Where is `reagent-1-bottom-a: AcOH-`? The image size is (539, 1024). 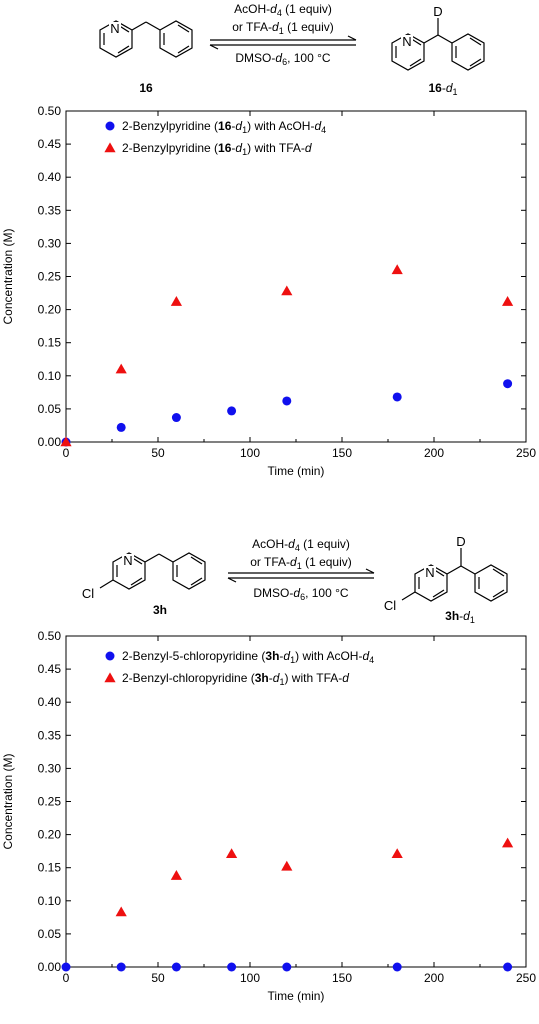
reagent-1-bottom-a: AcOH- is located at coordinates (270, 544).